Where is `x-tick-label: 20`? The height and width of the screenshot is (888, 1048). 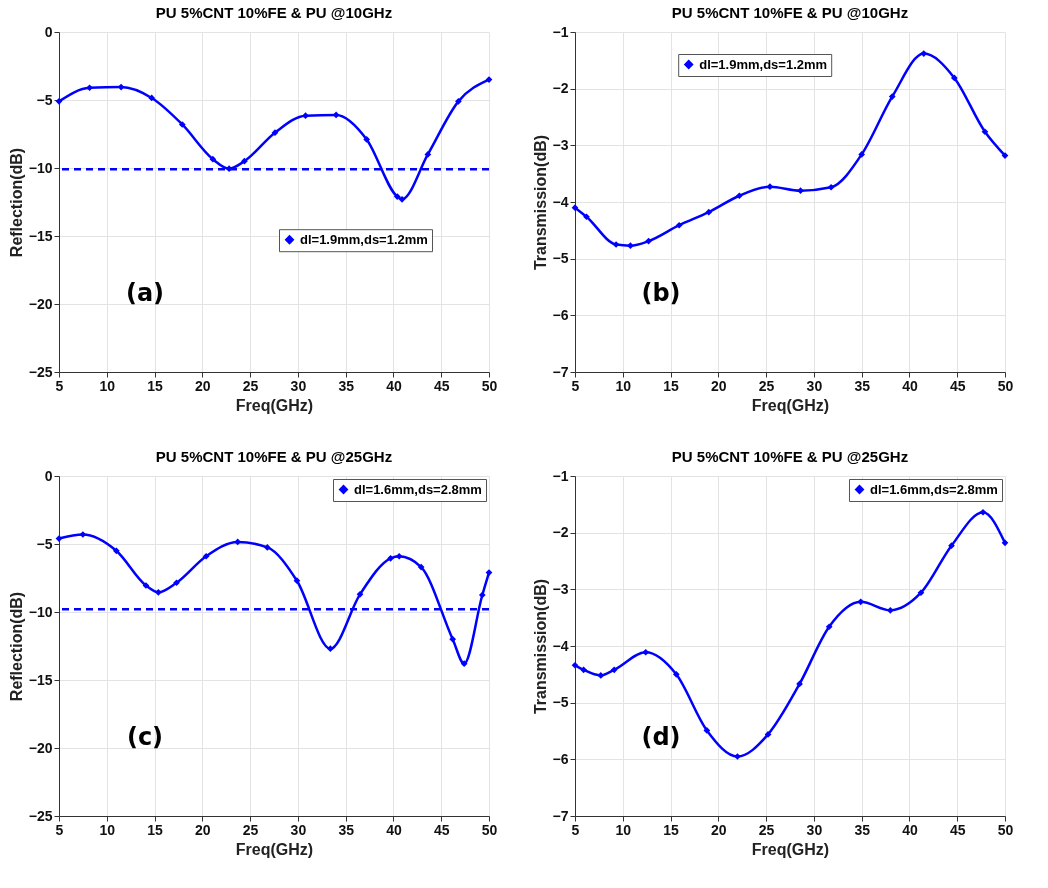 x-tick-label: 20 is located at coordinates (719, 385).